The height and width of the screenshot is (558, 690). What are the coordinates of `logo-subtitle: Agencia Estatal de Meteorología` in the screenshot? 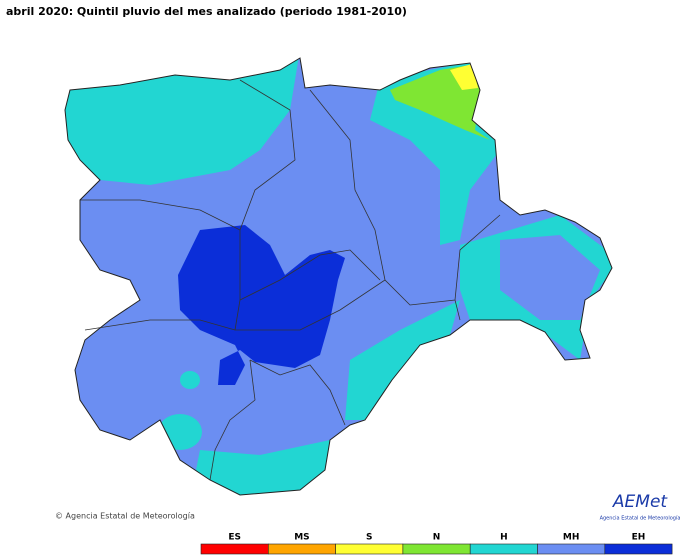 It's located at (640, 518).